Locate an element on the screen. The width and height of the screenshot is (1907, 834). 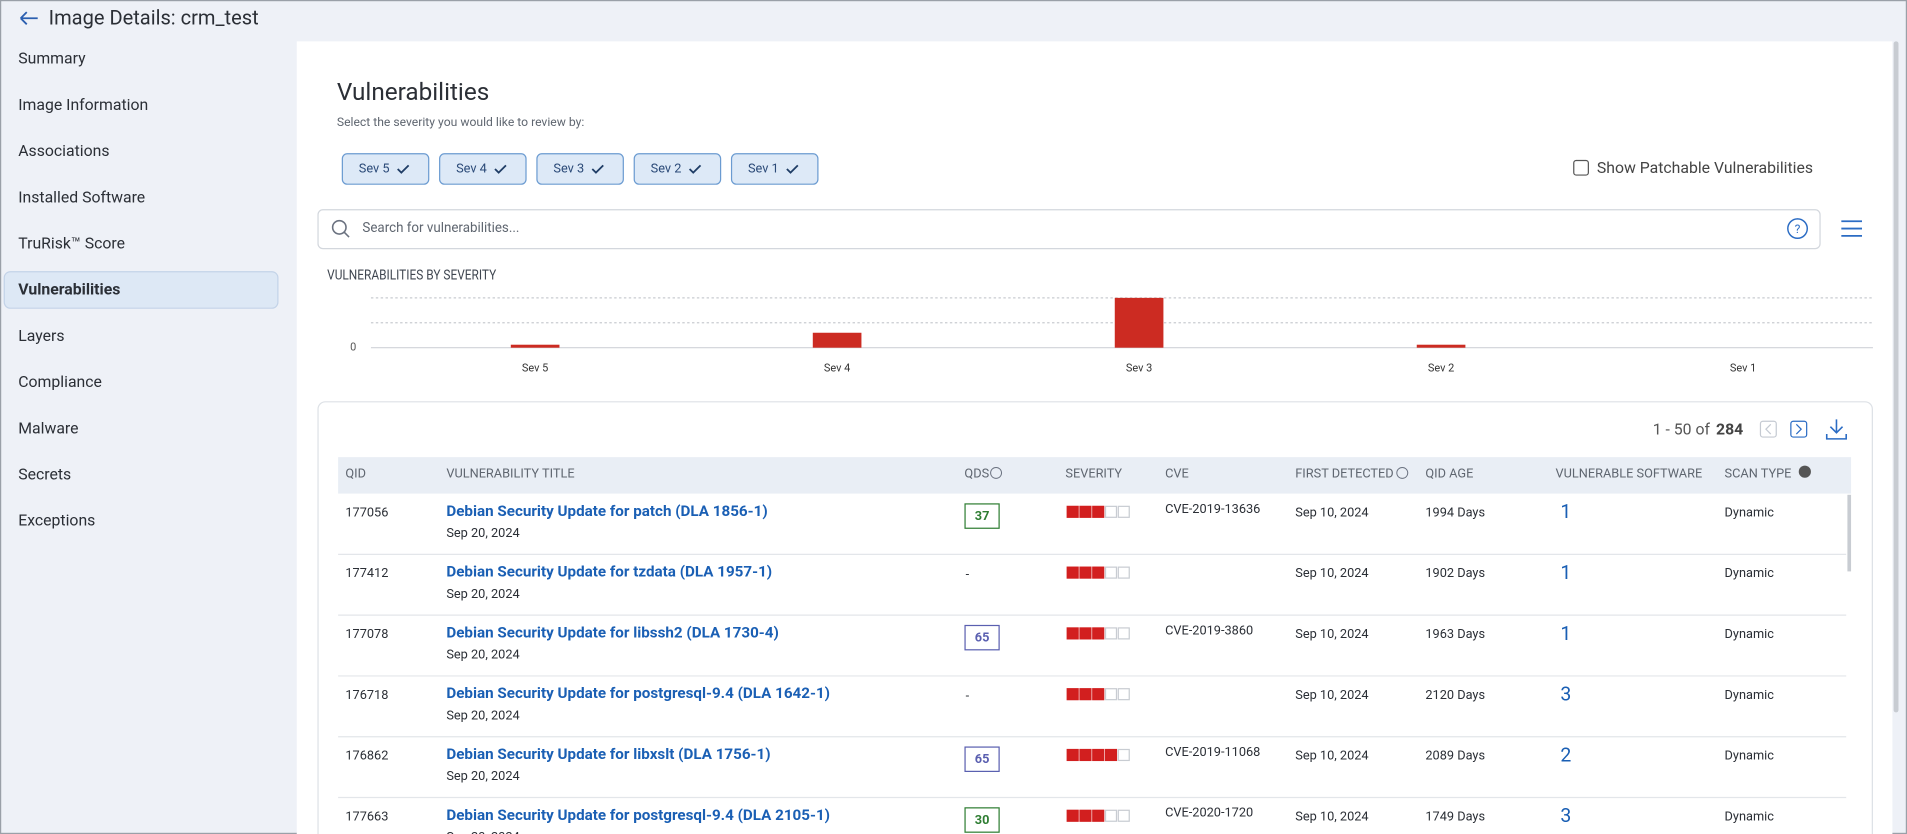
x-tick-label: Sev 1 is located at coordinates (1743, 367).